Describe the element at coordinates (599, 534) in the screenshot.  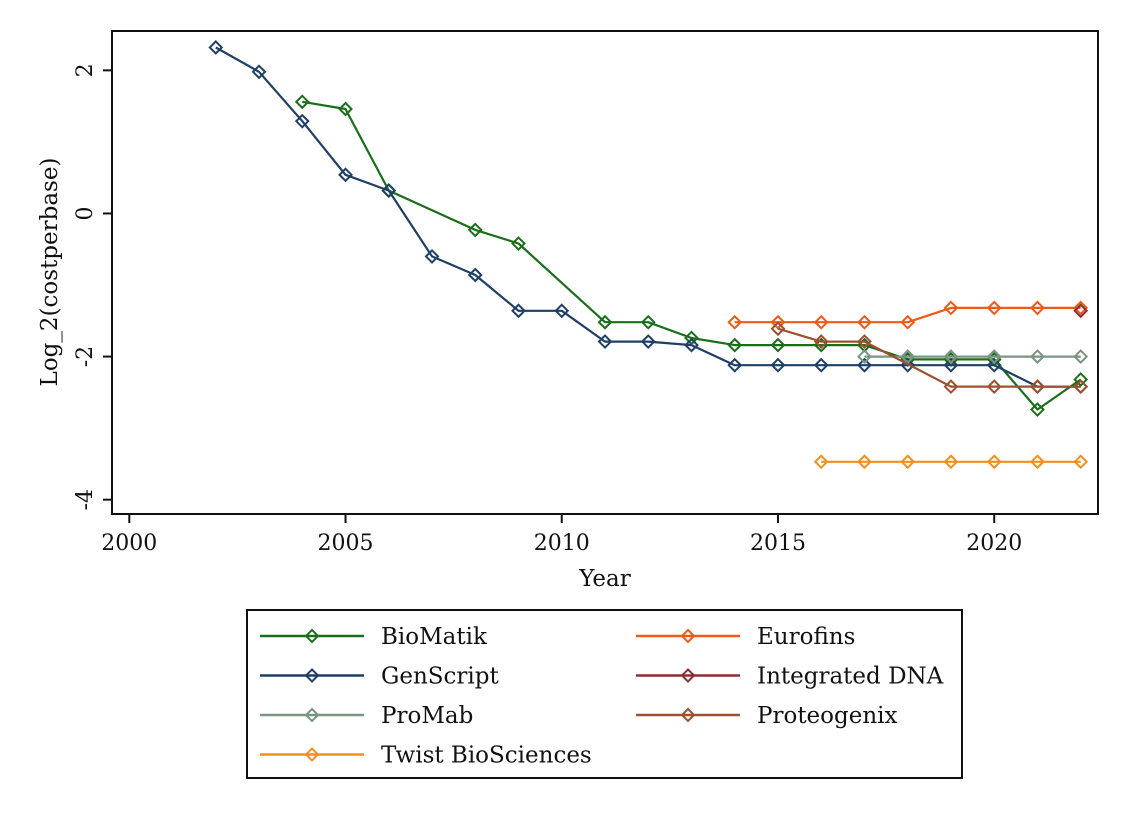
I see `x-axis: 2000 2005 2010 2015 2020` at that location.